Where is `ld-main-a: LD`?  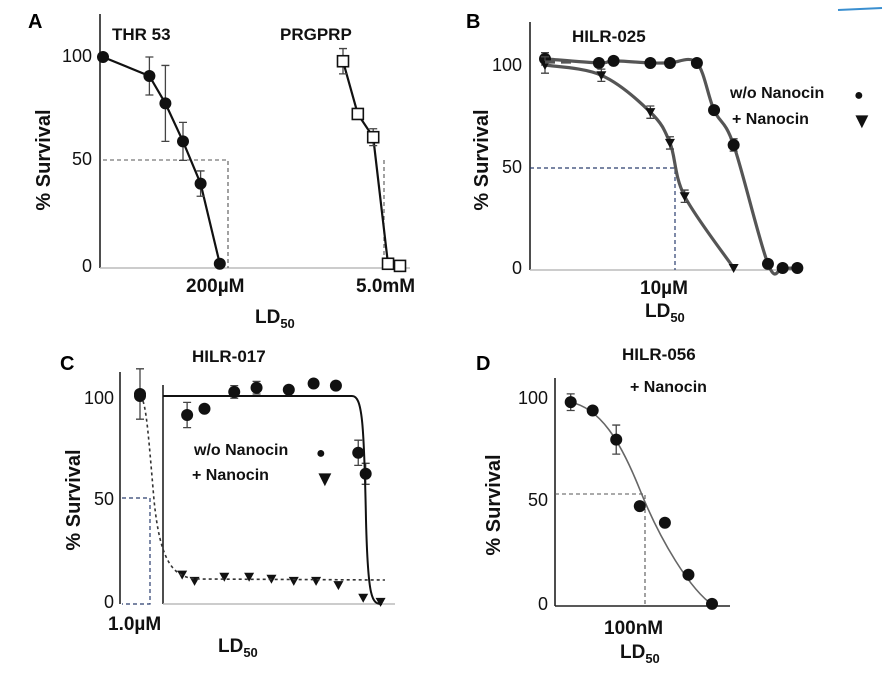
ld-main-a: LD is located at coordinates (267, 317).